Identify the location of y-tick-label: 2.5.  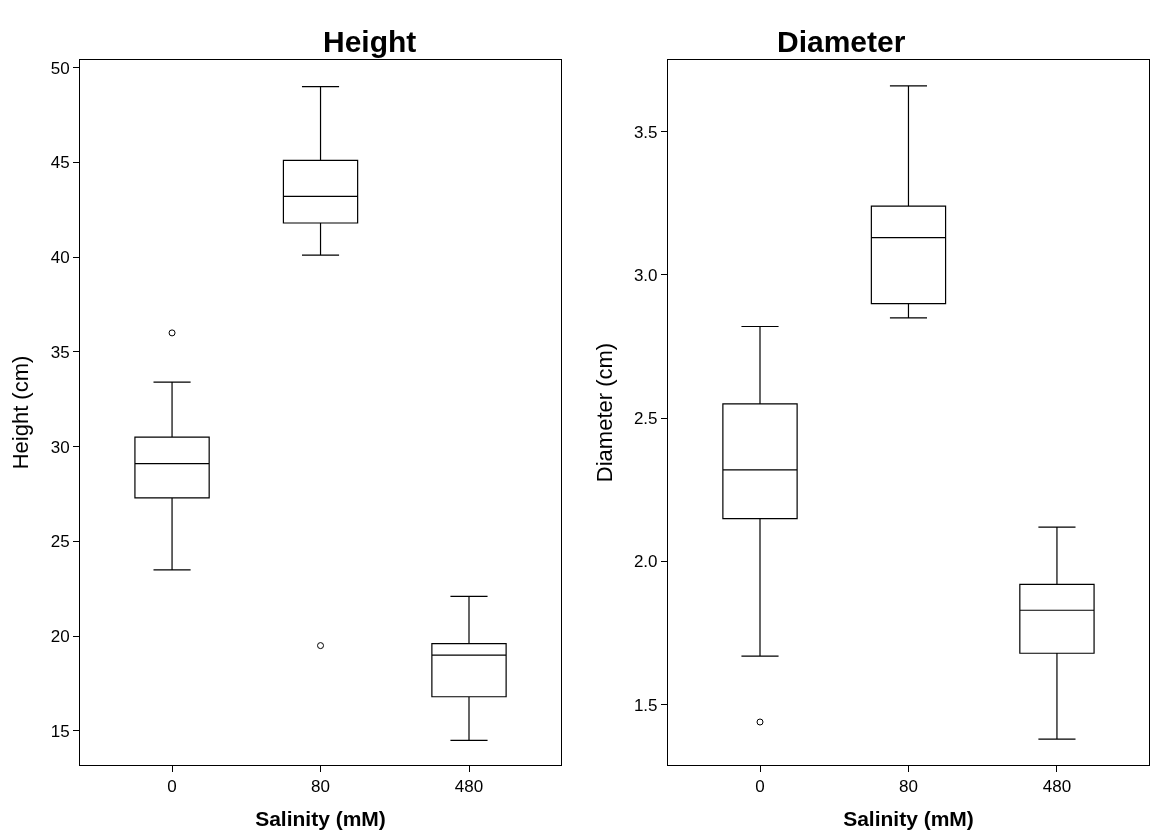
(645, 419).